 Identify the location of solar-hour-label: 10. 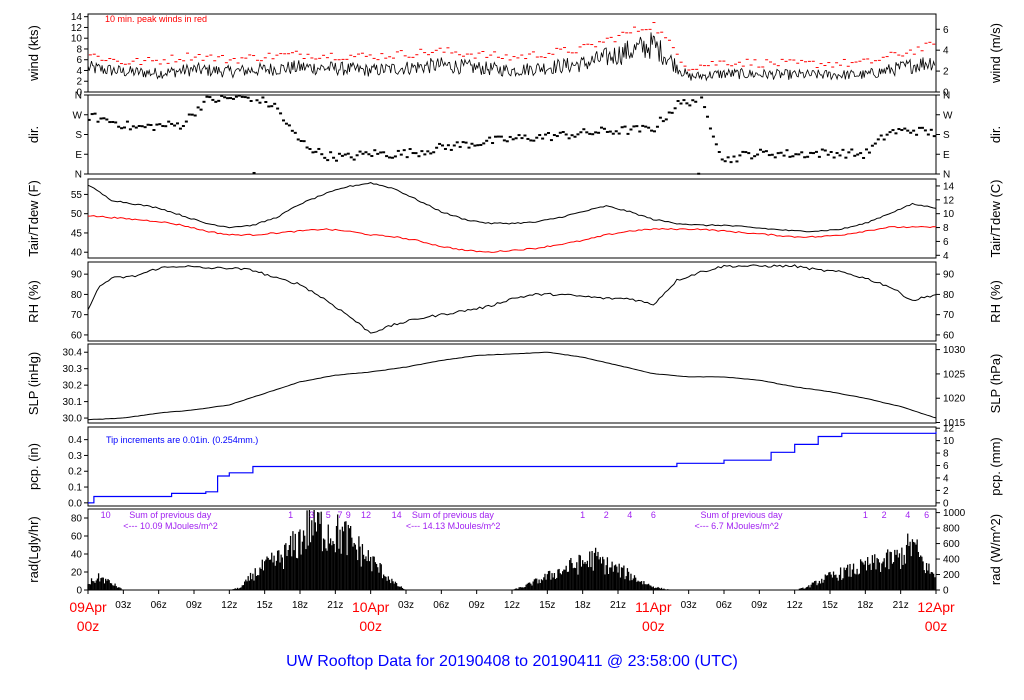
(106, 515).